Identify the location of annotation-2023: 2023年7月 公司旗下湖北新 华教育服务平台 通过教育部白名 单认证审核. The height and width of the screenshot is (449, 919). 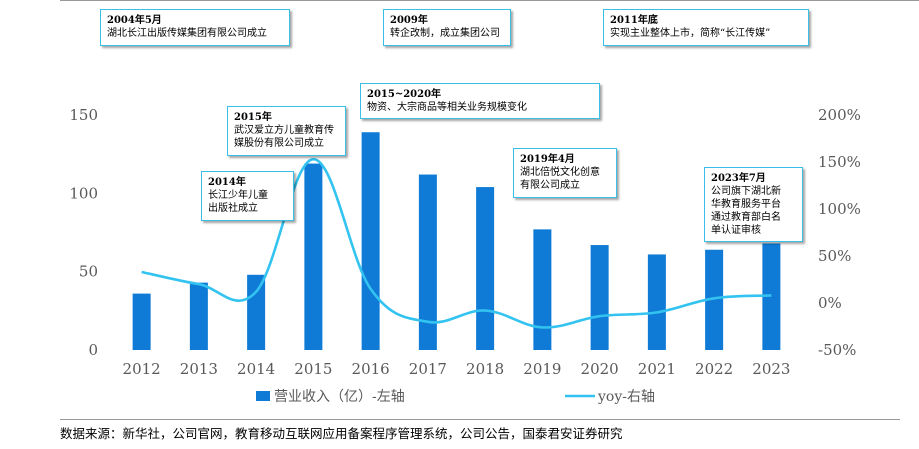
(753, 204).